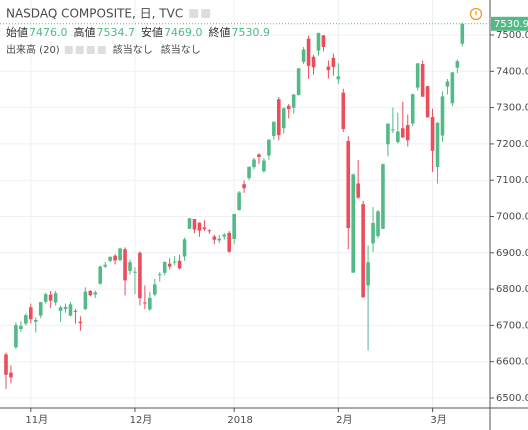 The height and width of the screenshot is (430, 528). Describe the element at coordinates (133, 49) in the screenshot. I see `indicator-value: 該当なし` at that location.